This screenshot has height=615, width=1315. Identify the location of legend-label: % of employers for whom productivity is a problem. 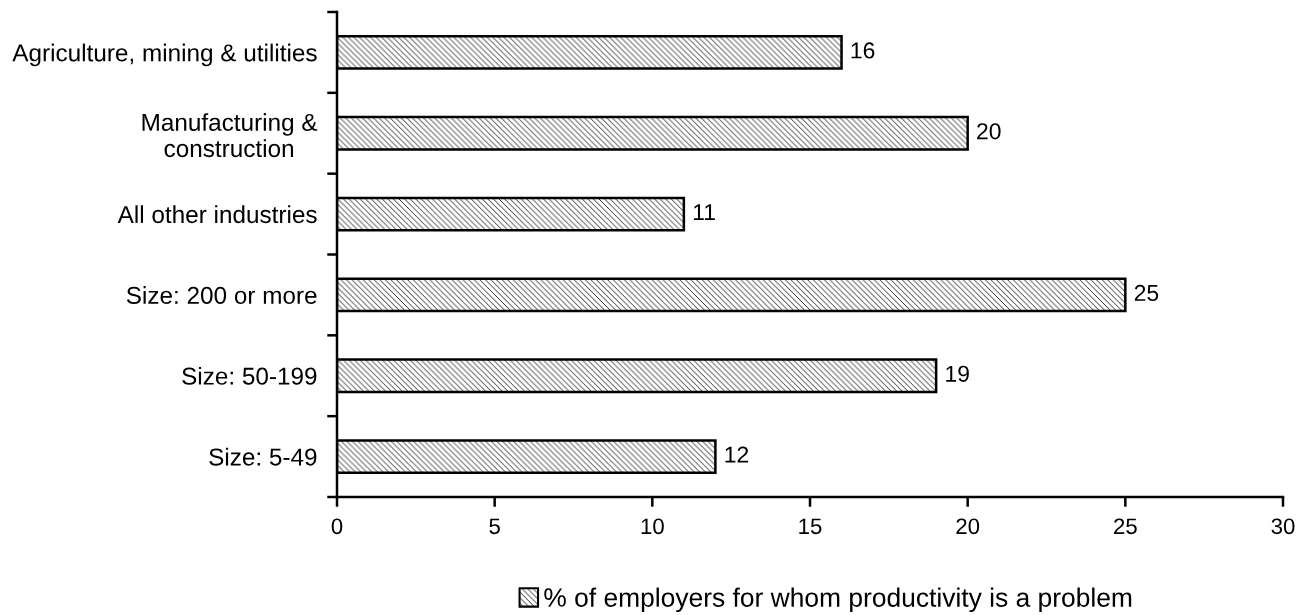
(838, 600).